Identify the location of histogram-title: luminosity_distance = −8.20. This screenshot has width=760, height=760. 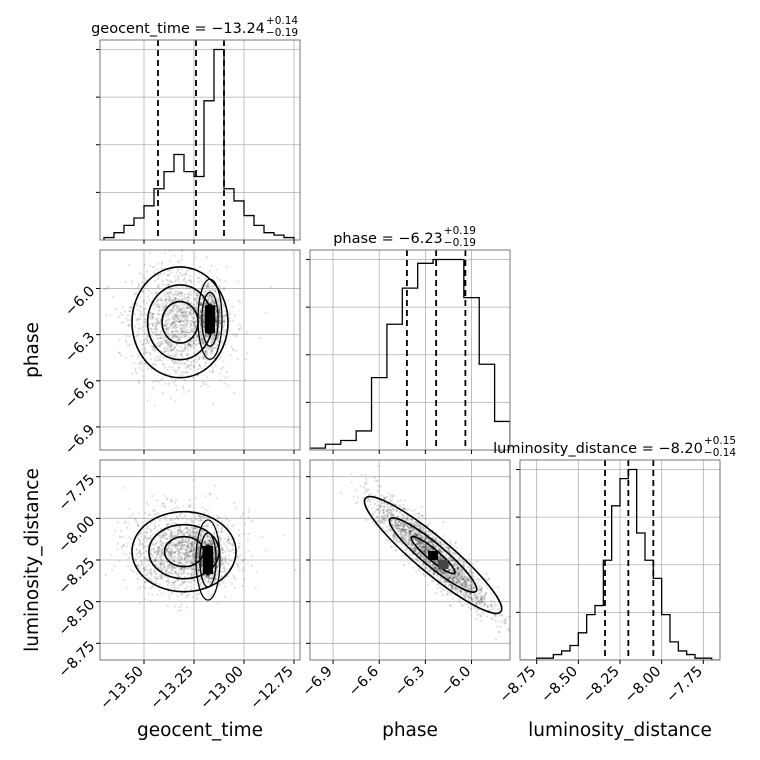
(598, 449).